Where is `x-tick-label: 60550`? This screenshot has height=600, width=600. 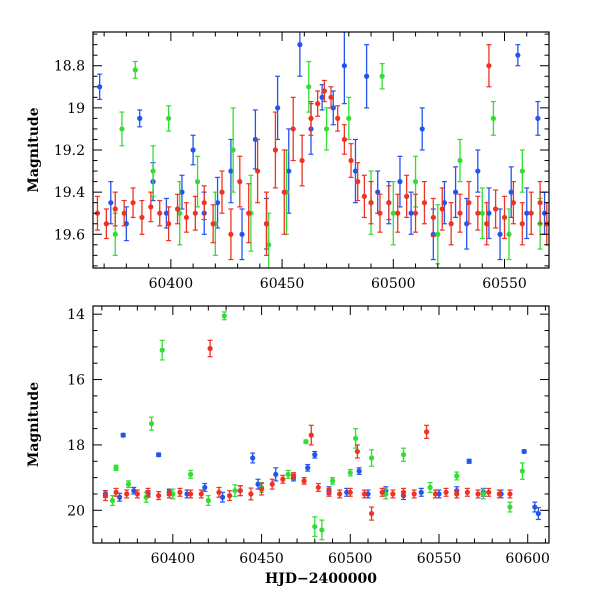
x-tick-label: 60550 is located at coordinates (504, 284).